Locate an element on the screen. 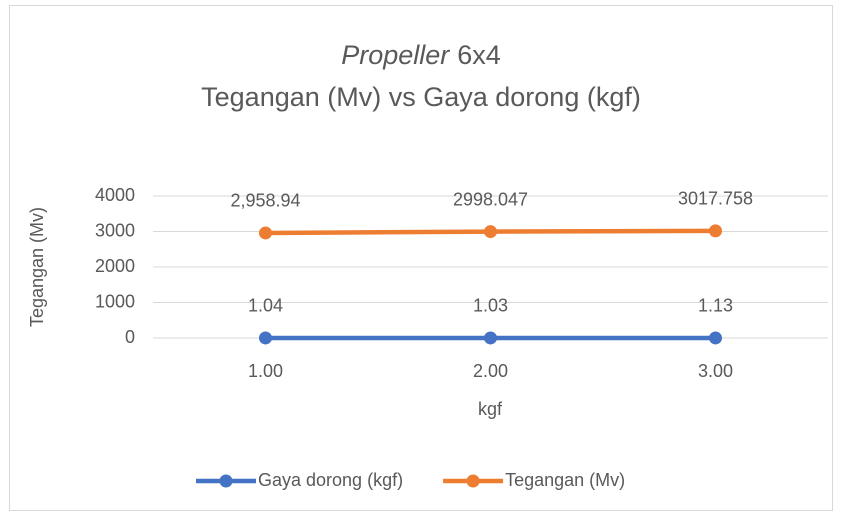  title-part: Propeller is located at coordinates (395, 55).